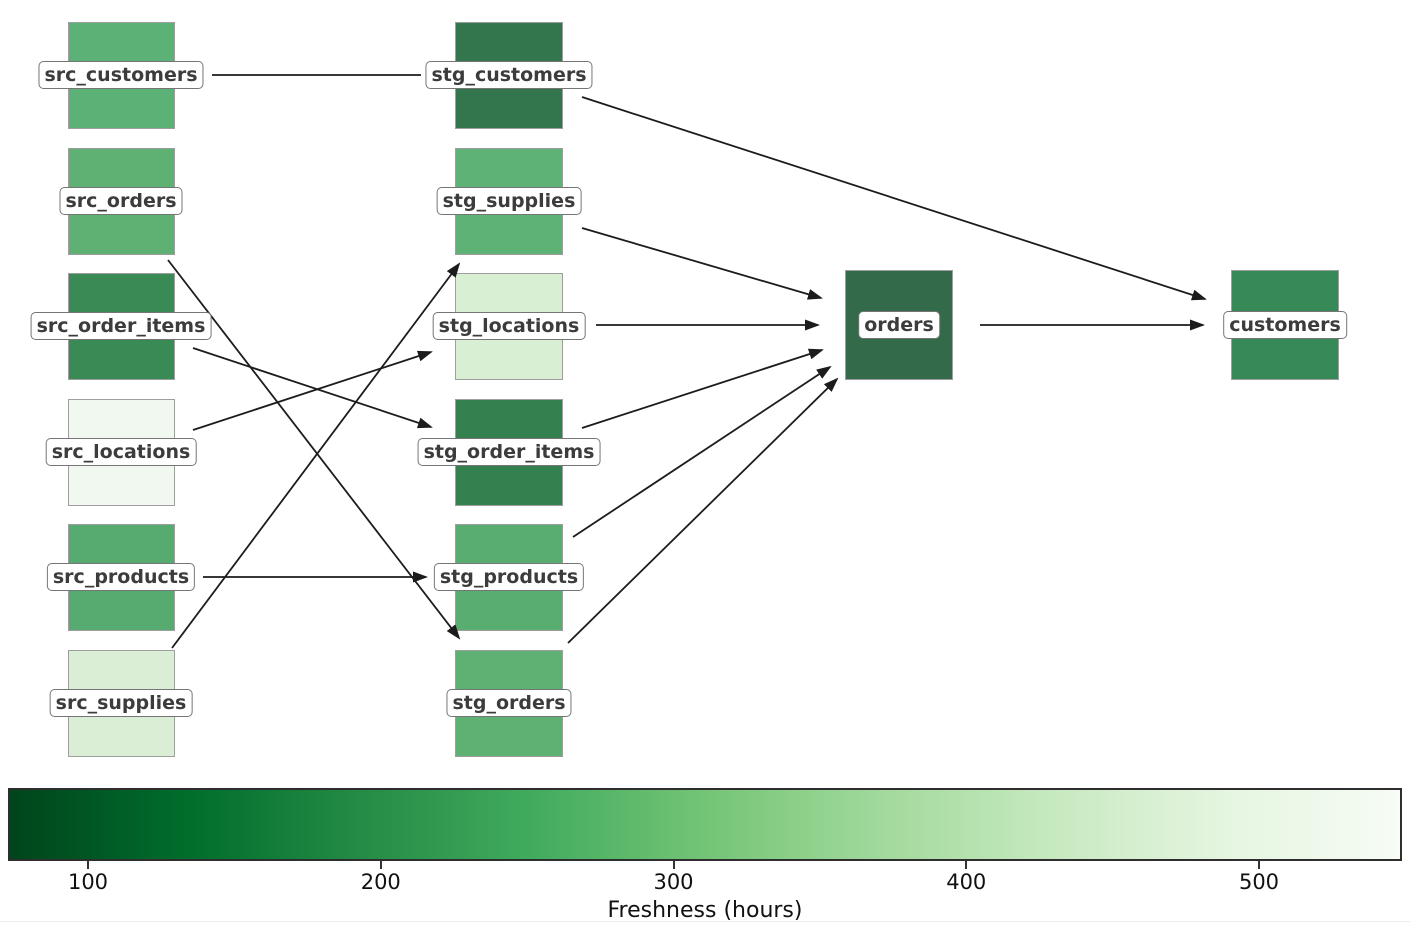 Image resolution: width=1410 pixels, height=926 pixels. What do you see at coordinates (1259, 882) in the screenshot?
I see `colorbar-tick-label: 500` at bounding box center [1259, 882].